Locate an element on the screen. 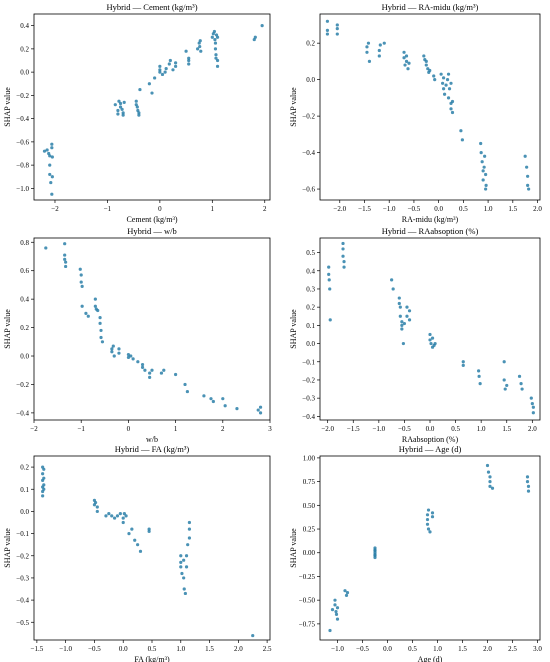 This screenshot has height=662, width=550. chart-title: Hybrid — w/b is located at coordinates (152, 231).